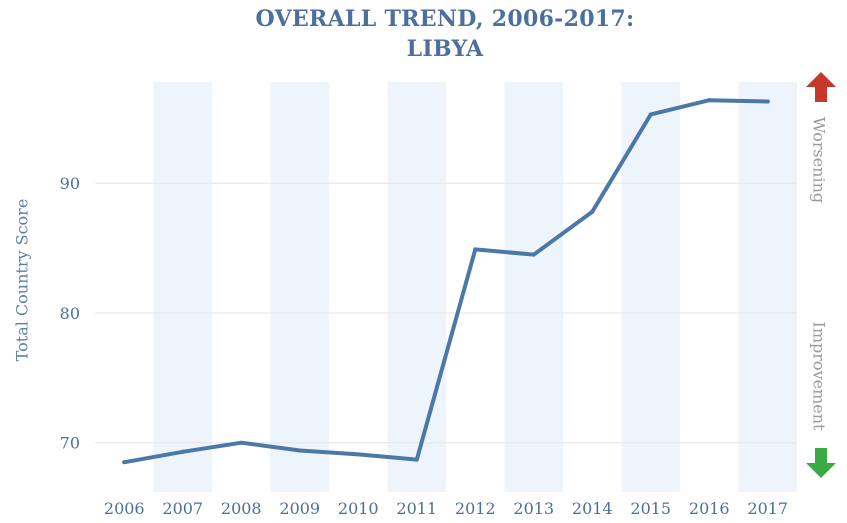  What do you see at coordinates (819, 376) in the screenshot?
I see `improvement-label: Improvement` at bounding box center [819, 376].